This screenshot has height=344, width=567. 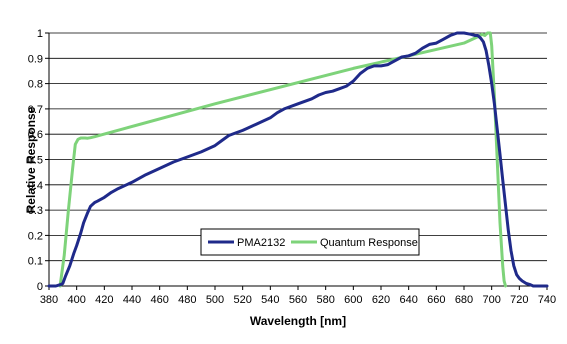 I want to click on y-axis-title-group: Relative Response, so click(x=31, y=159).